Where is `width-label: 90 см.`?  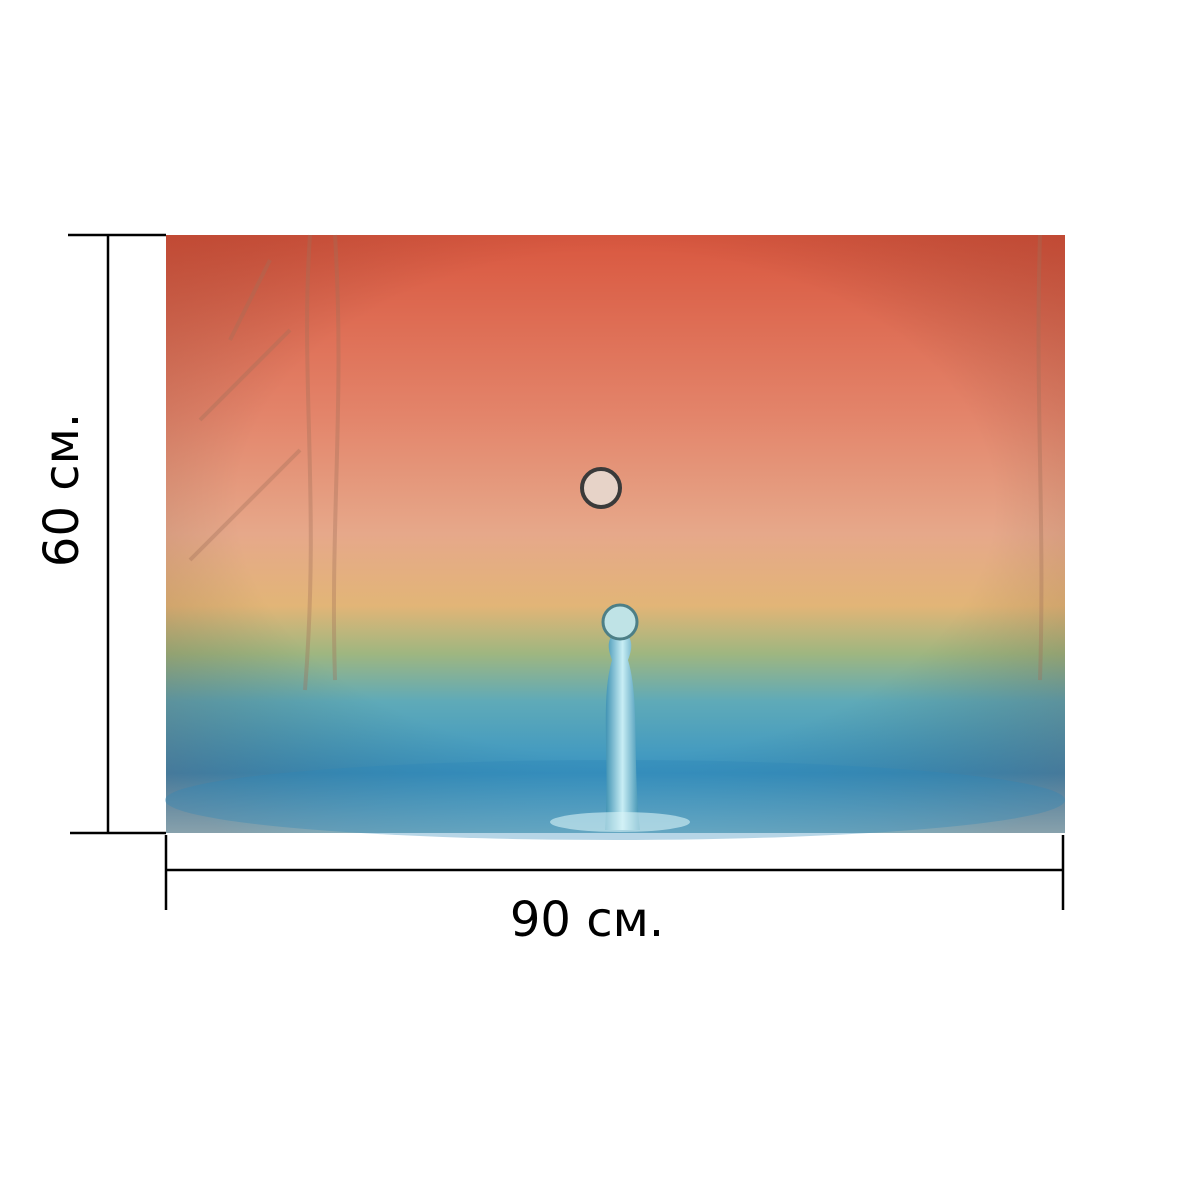
width-label: 90 см. is located at coordinates (587, 920).